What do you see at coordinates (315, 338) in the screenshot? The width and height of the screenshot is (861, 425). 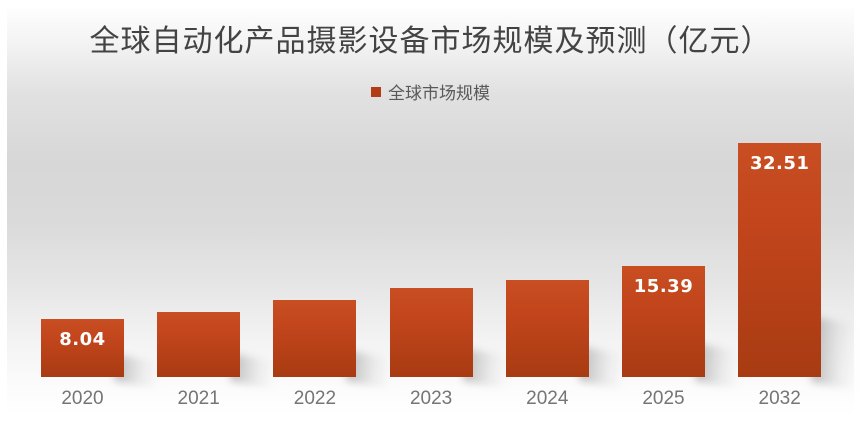 I see `bar-2022` at bounding box center [315, 338].